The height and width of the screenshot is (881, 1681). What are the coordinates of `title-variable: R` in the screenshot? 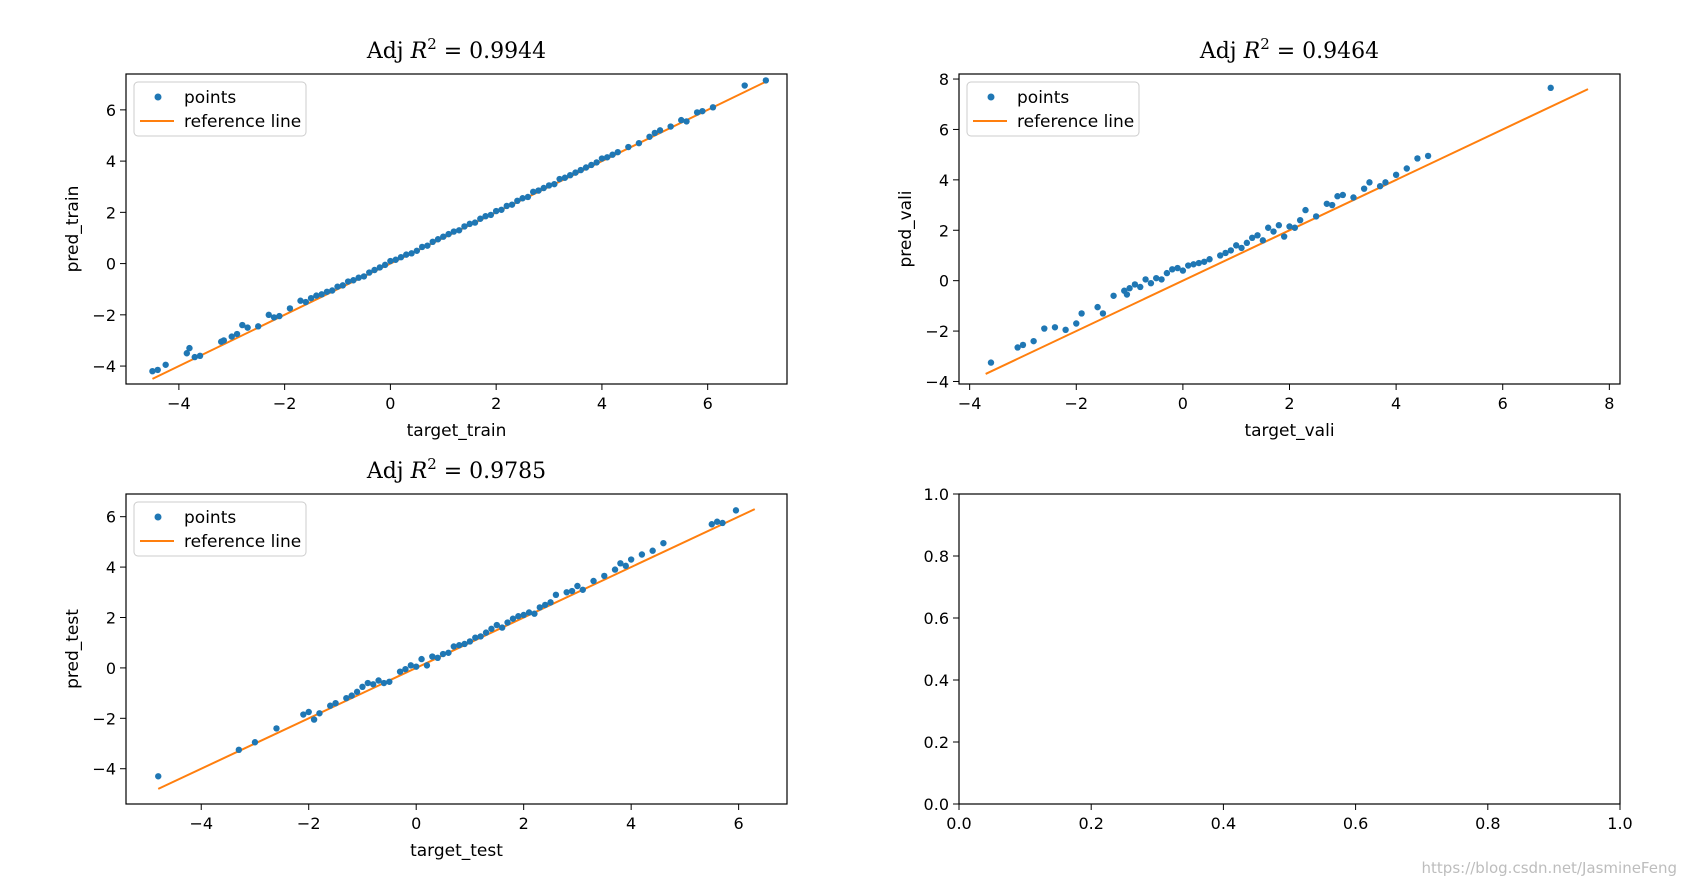 It's located at (419, 51).